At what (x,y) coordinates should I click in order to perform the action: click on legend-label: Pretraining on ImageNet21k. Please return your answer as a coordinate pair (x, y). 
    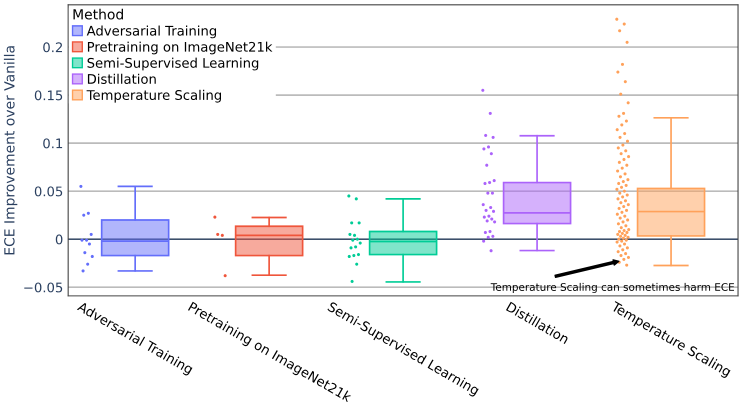
    Looking at the image, I should click on (180, 48).